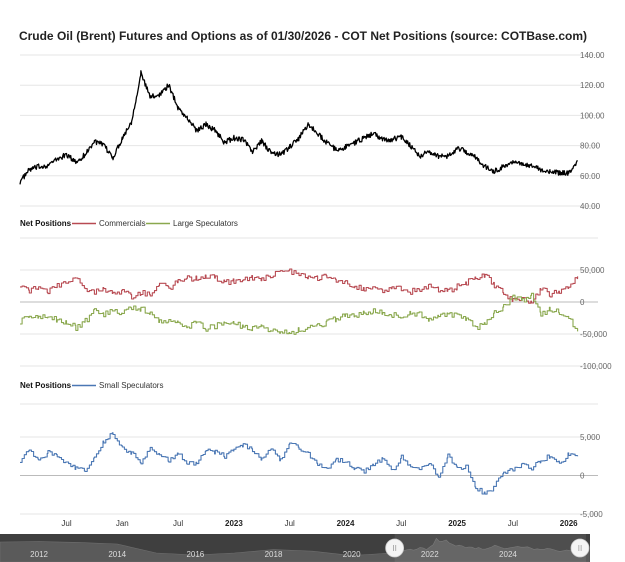  I want to click on y-tick-label: 120.00, so click(592, 85).